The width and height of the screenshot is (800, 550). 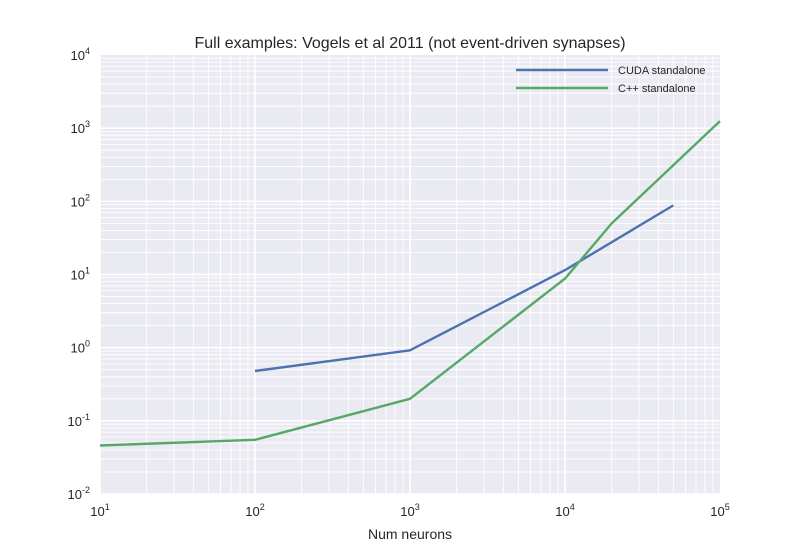 I want to click on legend: CUDA standalone C++ standalone, so click(x=610, y=80).